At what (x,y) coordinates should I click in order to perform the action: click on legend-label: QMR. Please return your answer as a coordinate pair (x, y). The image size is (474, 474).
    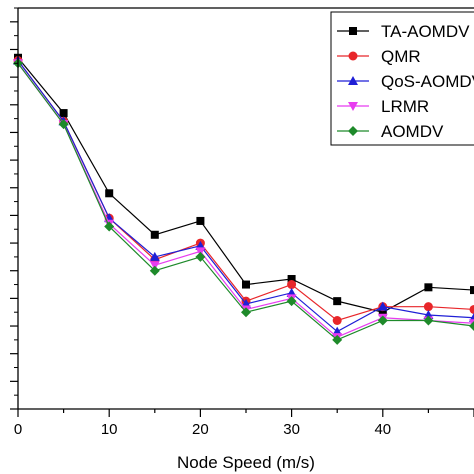
    Looking at the image, I should click on (401, 56).